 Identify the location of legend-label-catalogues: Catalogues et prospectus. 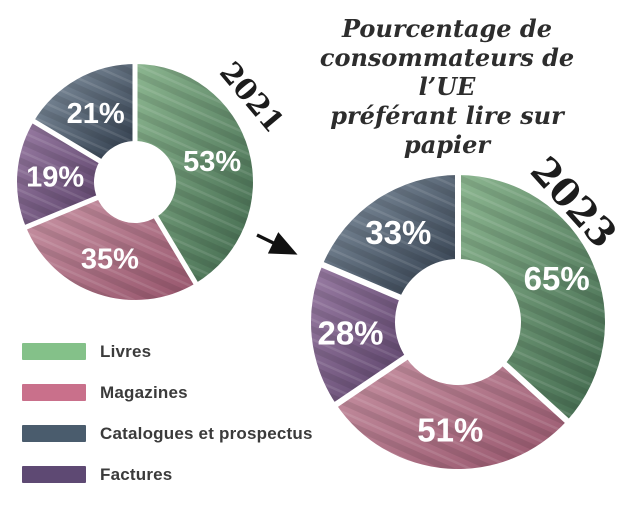
(206, 433).